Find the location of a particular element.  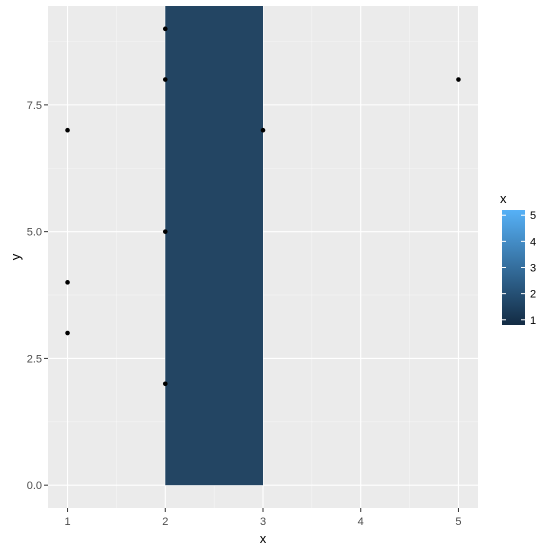

y-tick-label: 0.0 is located at coordinates (34, 486).